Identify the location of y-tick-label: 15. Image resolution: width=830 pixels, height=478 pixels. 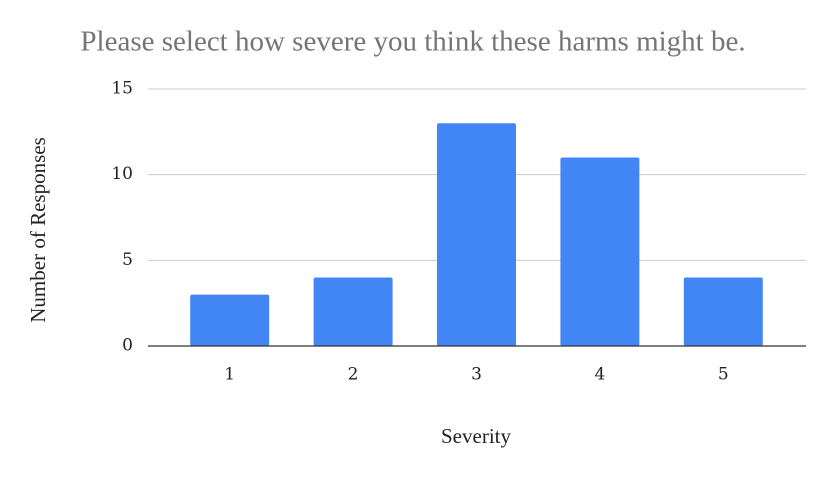
(122, 89).